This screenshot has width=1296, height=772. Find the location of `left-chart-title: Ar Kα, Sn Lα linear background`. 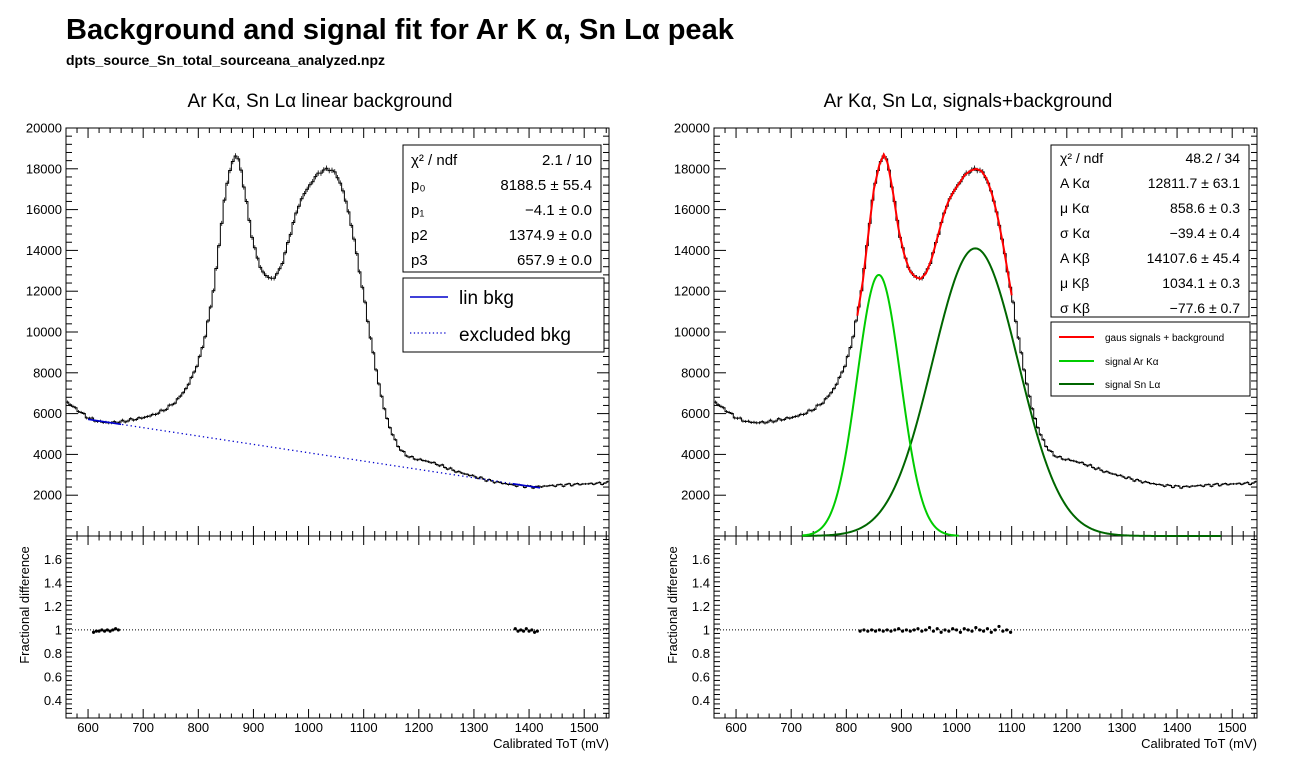

left-chart-title: Ar Kα, Sn Lα linear background is located at coordinates (320, 101).